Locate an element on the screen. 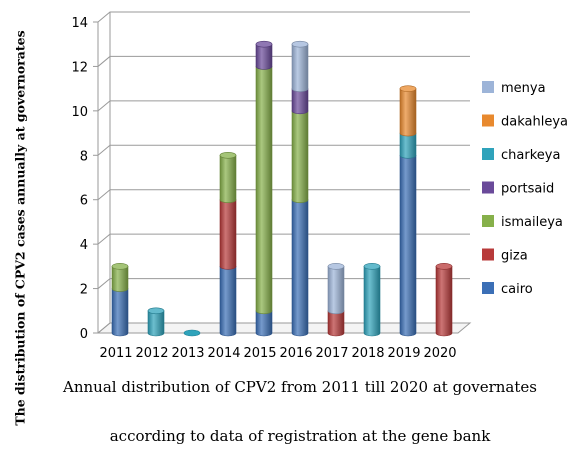 The image size is (571, 461). bar-segment-cairo-2014 is located at coordinates (228, 301).